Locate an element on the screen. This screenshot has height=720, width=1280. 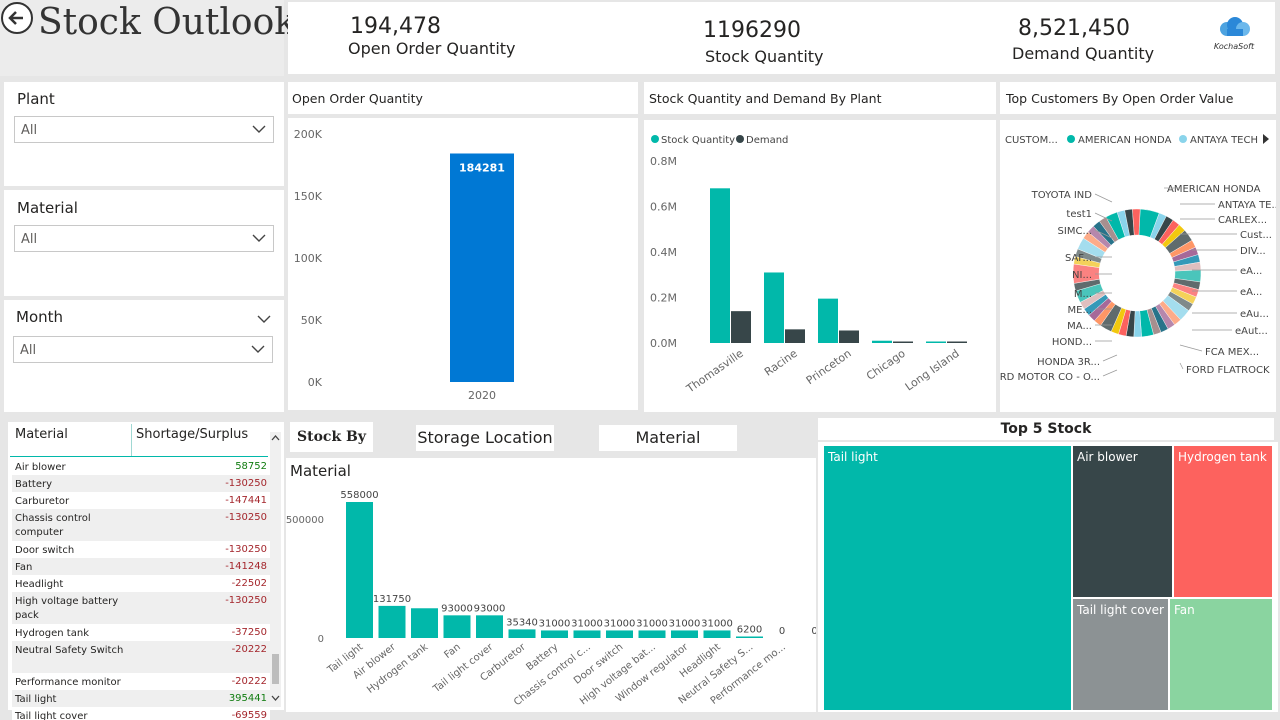
scroll-up-icon is located at coordinates (275, 438).